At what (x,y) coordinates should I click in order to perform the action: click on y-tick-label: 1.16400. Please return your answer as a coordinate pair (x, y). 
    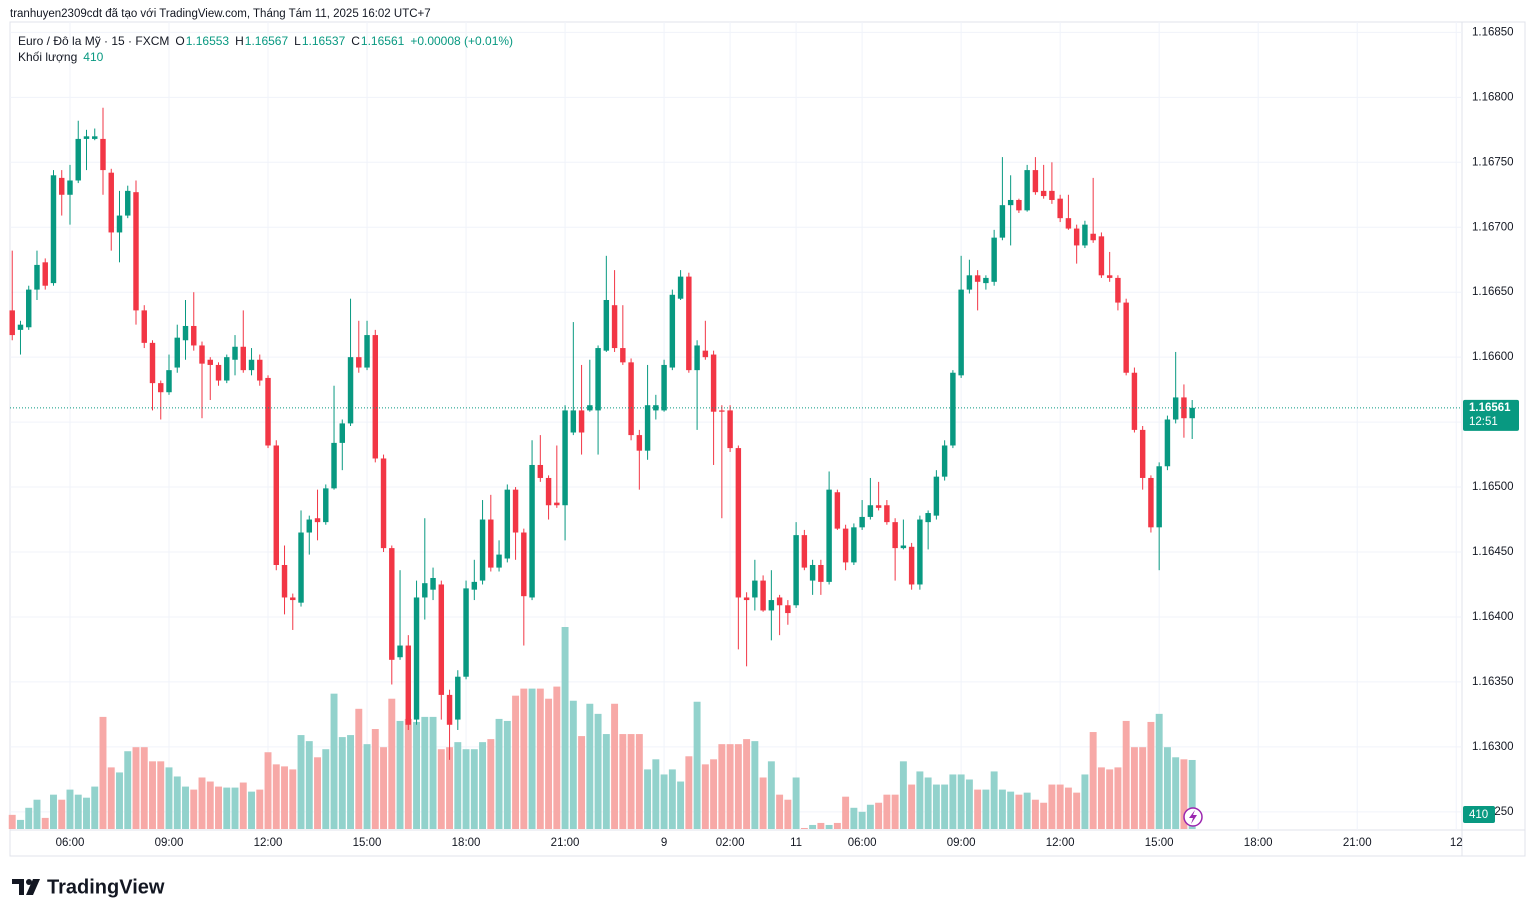
    Looking at the image, I should click on (1493, 617).